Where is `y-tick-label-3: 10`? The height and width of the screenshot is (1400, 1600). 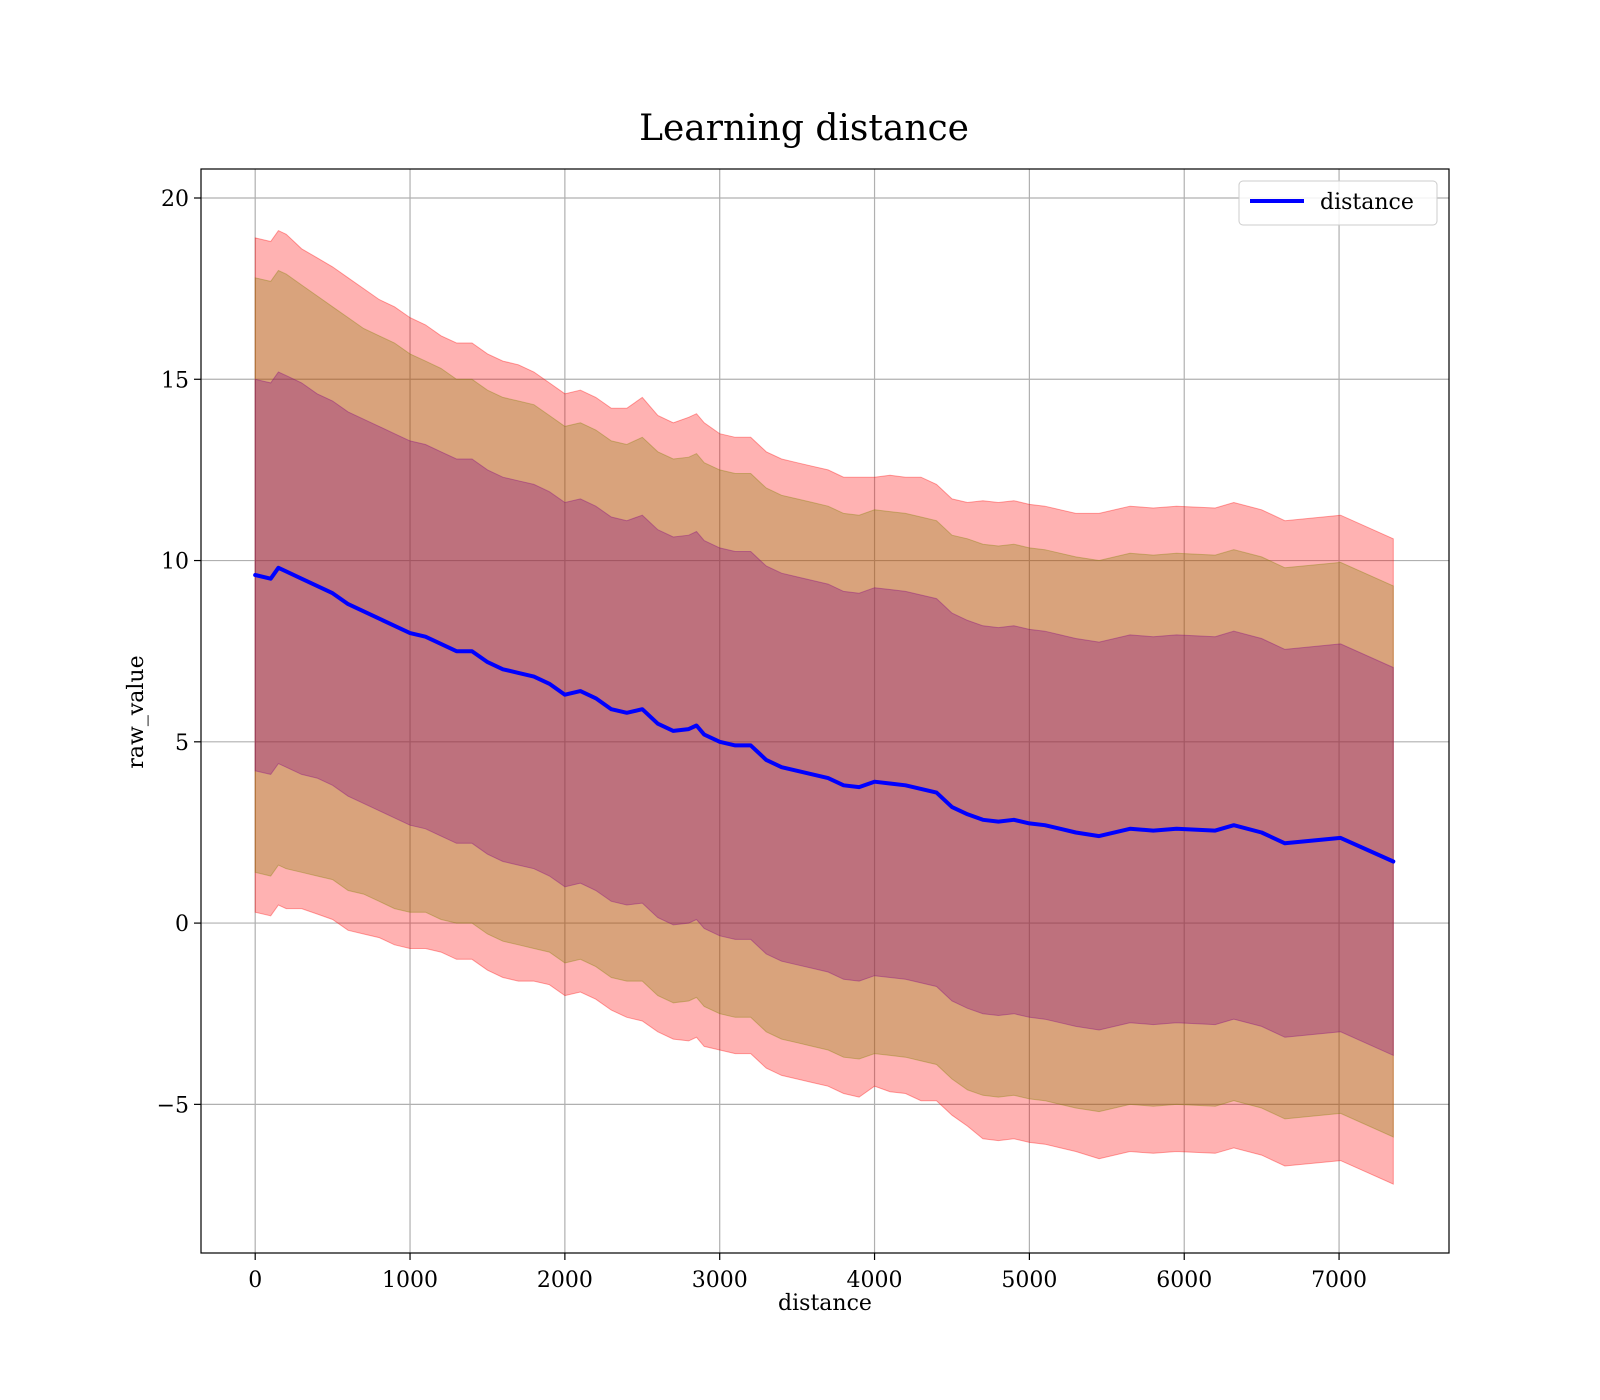
y-tick-label-3: 10 is located at coordinates (175, 562).